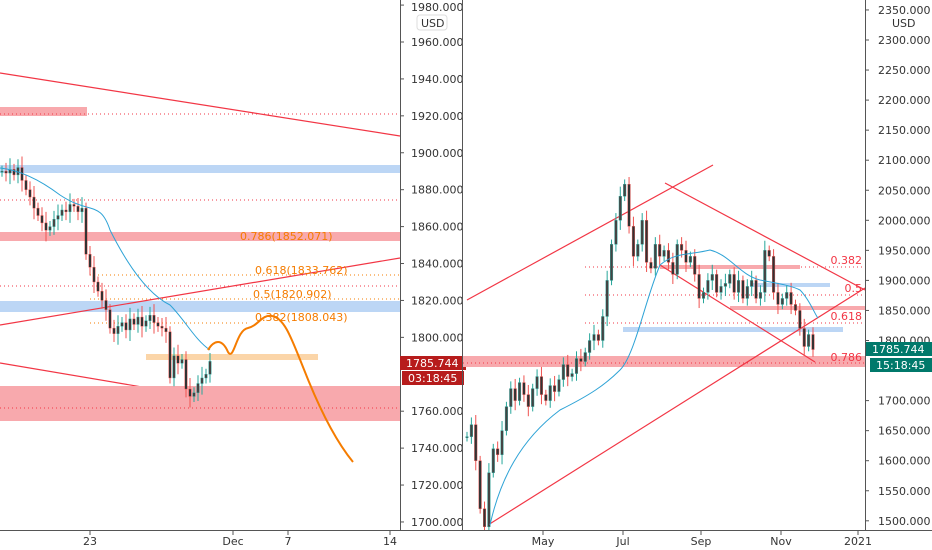 The width and height of the screenshot is (932, 550). I want to click on candles-left, so click(106, 282).